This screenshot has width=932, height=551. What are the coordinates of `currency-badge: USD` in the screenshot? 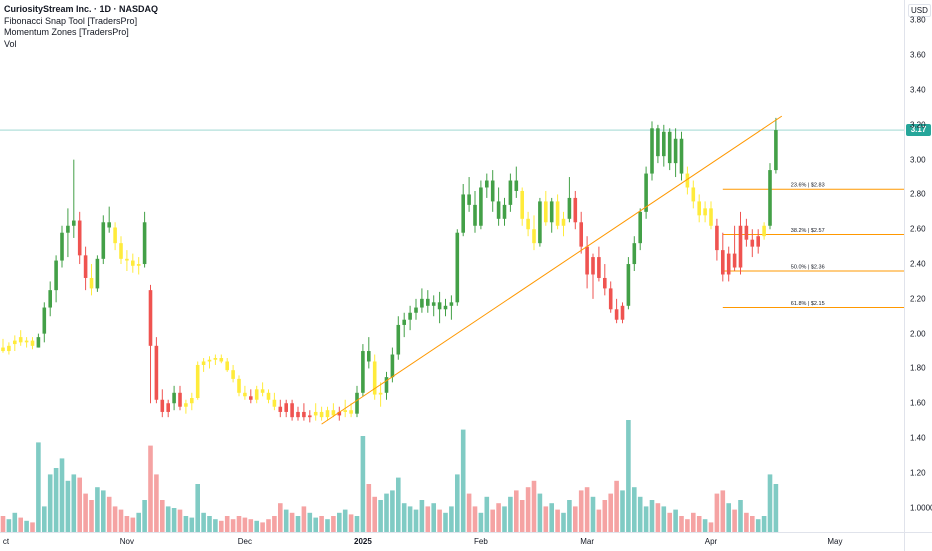 It's located at (919, 10).